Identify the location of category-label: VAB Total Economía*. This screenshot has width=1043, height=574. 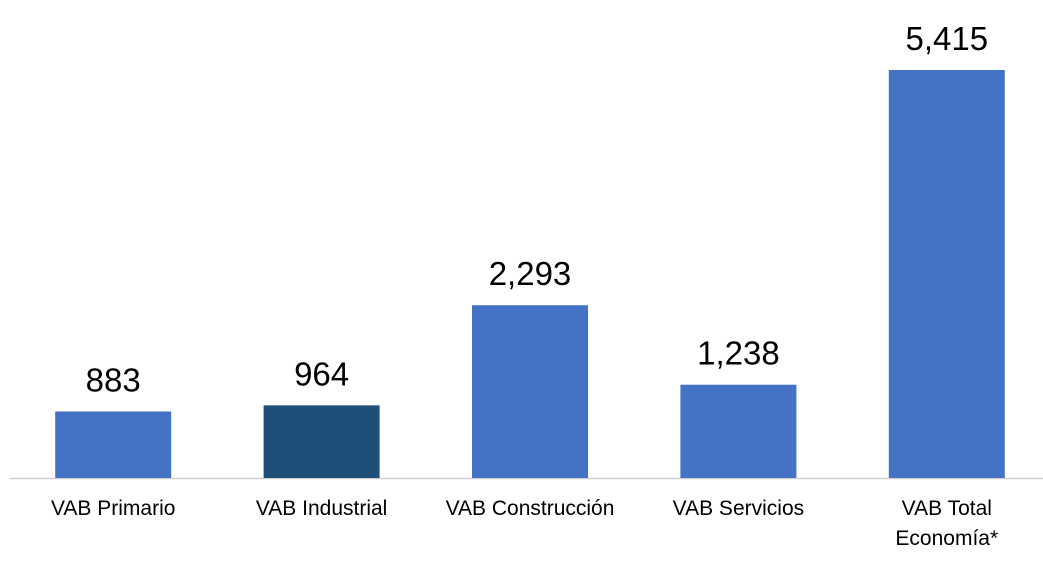
(947, 523).